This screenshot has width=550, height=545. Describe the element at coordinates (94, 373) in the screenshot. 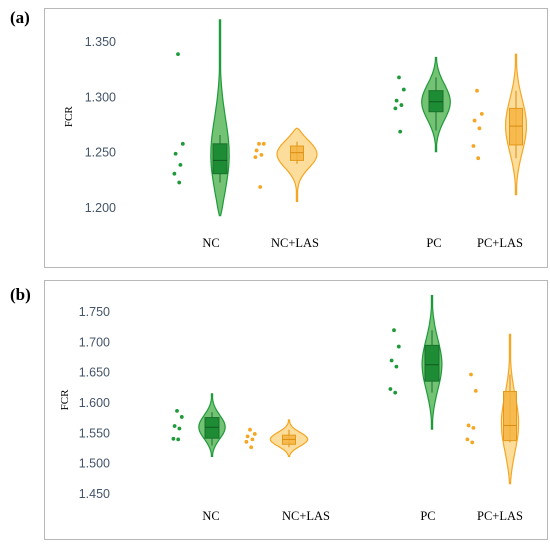

I see `y-tick-label: 1.650` at that location.